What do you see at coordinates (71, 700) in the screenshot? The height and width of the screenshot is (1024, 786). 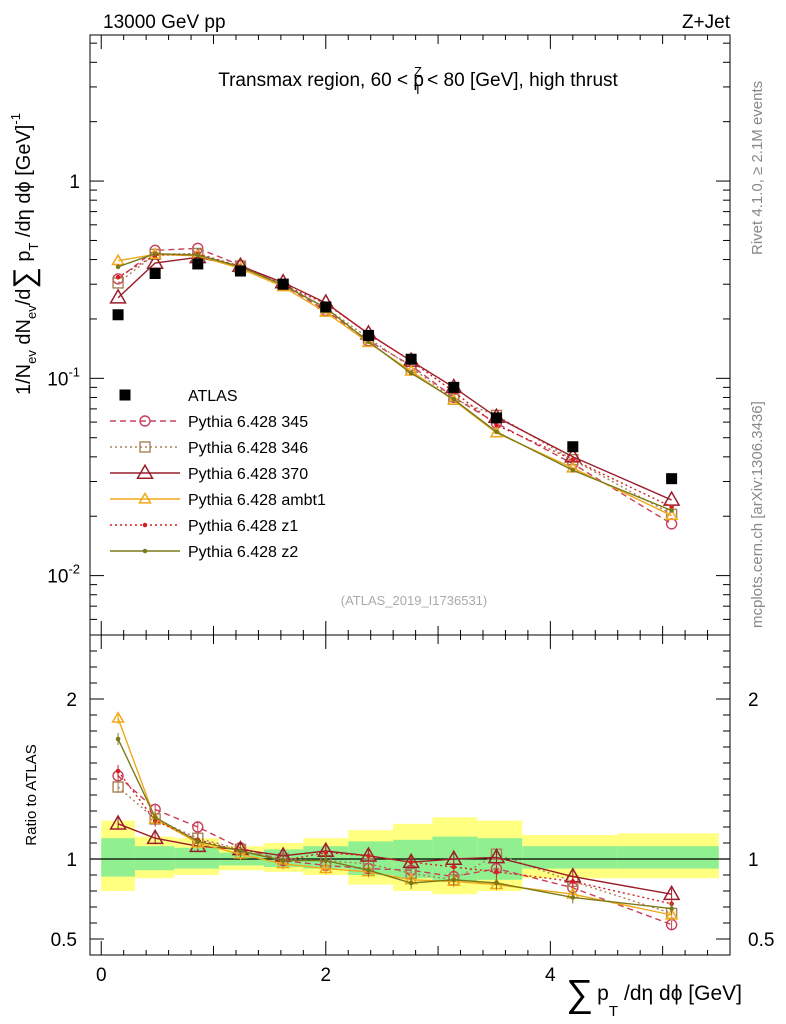 I see `ratio-tick-label: 2` at bounding box center [71, 700].